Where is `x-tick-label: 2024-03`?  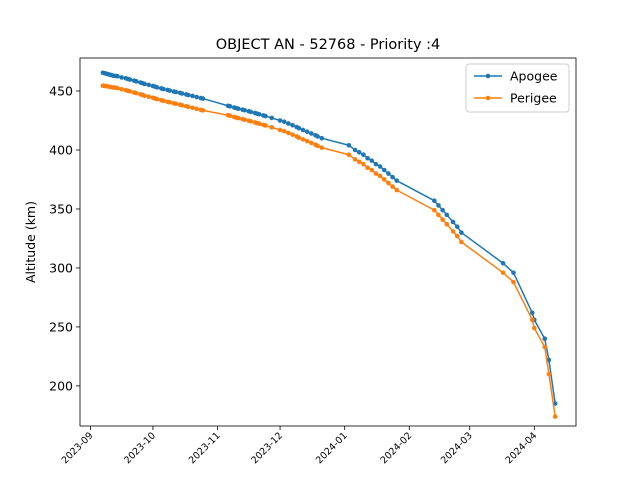 x-tick-label: 2024-03 is located at coordinates (457, 448).